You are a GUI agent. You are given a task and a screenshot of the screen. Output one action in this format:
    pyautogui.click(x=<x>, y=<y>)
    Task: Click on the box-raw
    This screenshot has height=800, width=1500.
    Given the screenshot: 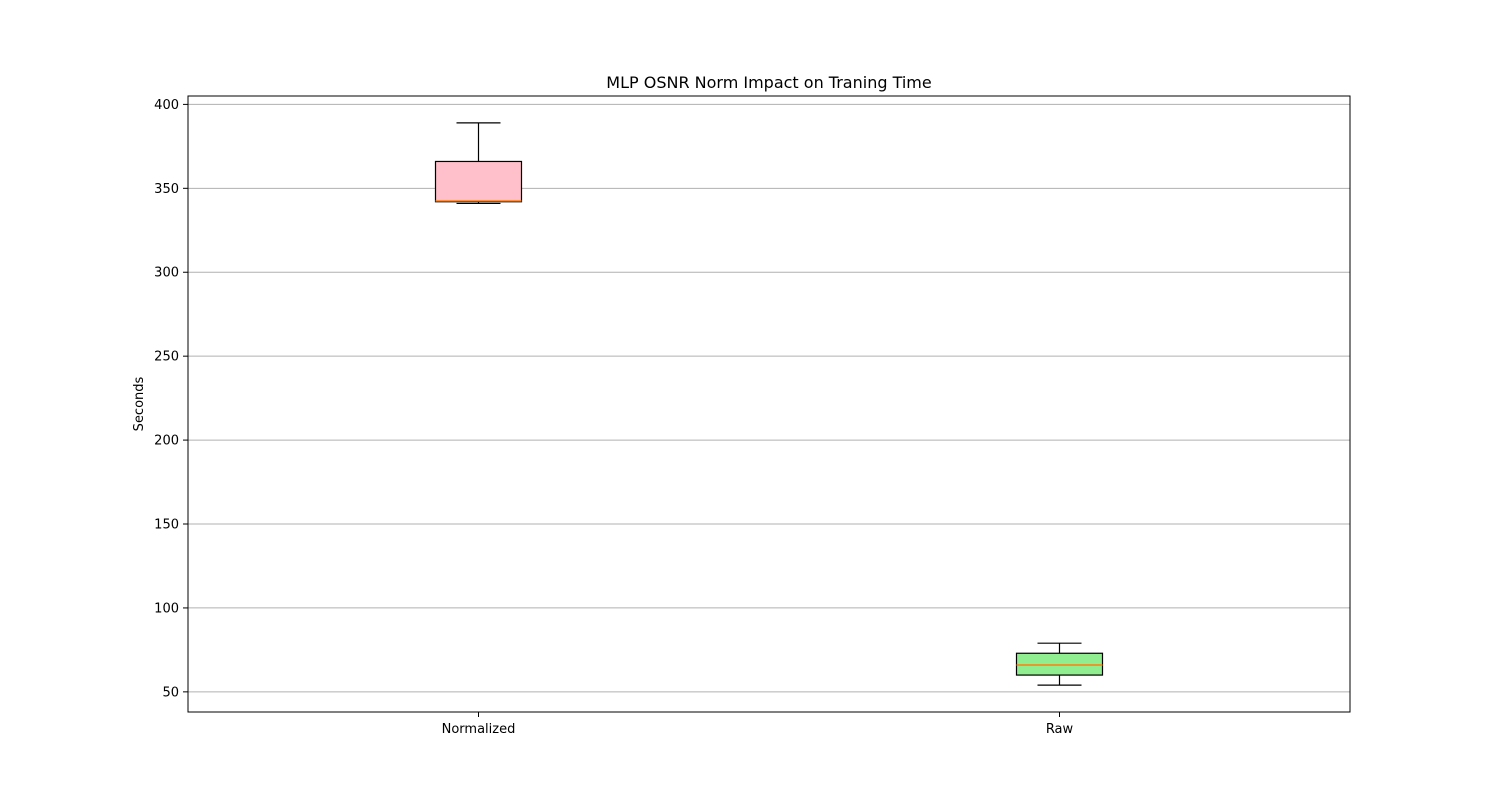 What is the action you would take?
    pyautogui.click(x=1059, y=664)
    